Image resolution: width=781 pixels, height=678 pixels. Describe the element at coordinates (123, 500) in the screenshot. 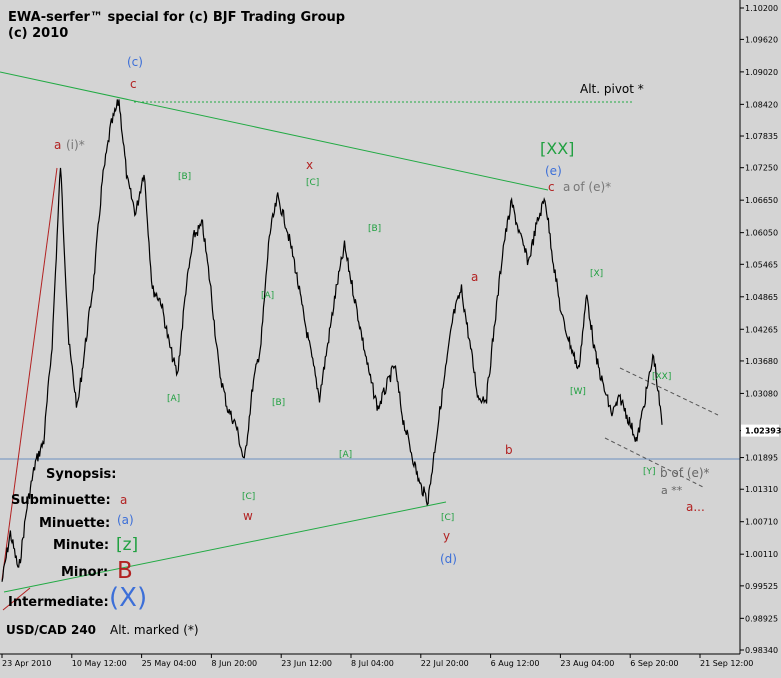

I see `legend-sym-subminuette: a` at that location.